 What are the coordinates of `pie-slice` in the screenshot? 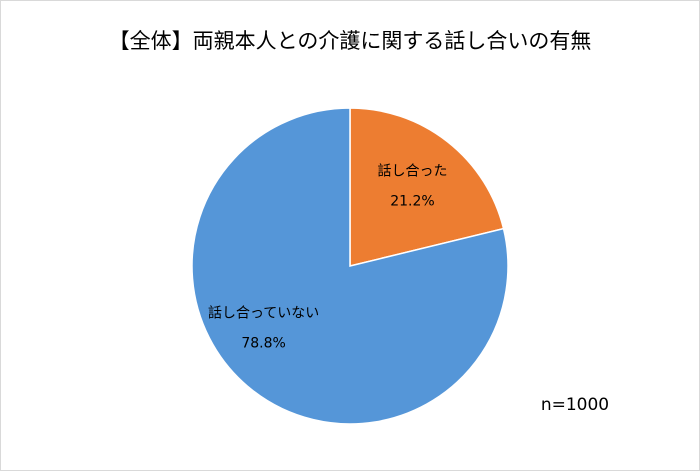 It's located at (427, 187).